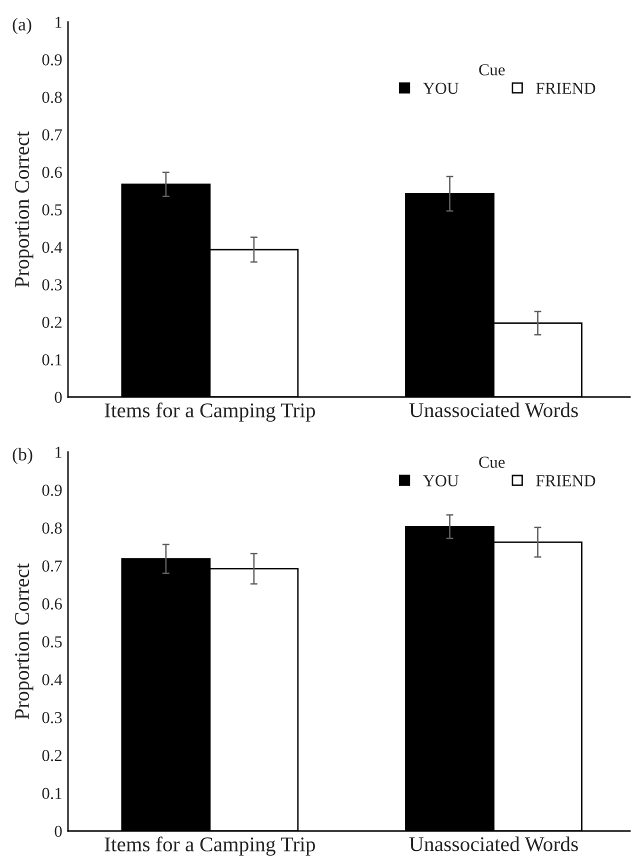  Describe the element at coordinates (22, 26) in the screenshot. I see `chart-title: (a)` at that location.